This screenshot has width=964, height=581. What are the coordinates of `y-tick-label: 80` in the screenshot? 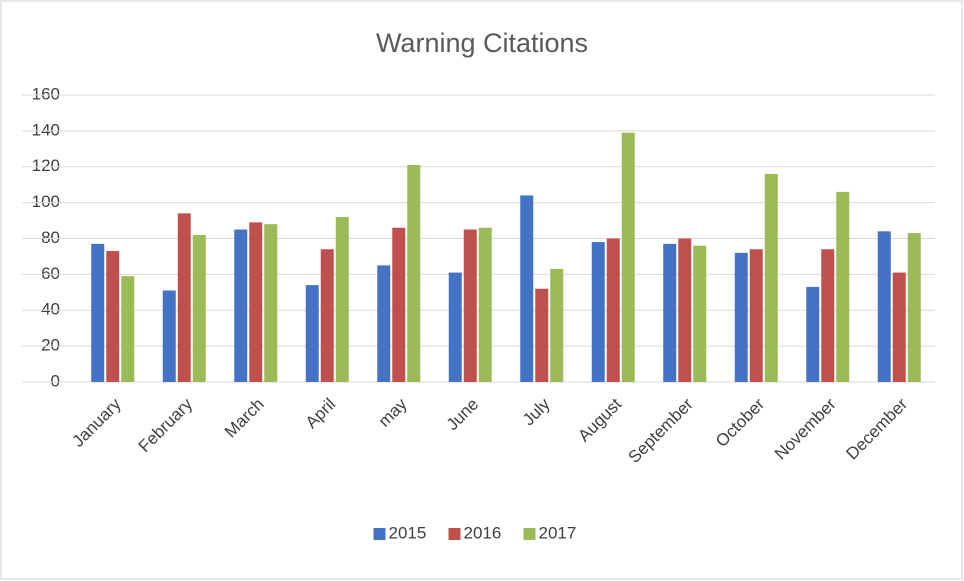 It's located at (50, 237).